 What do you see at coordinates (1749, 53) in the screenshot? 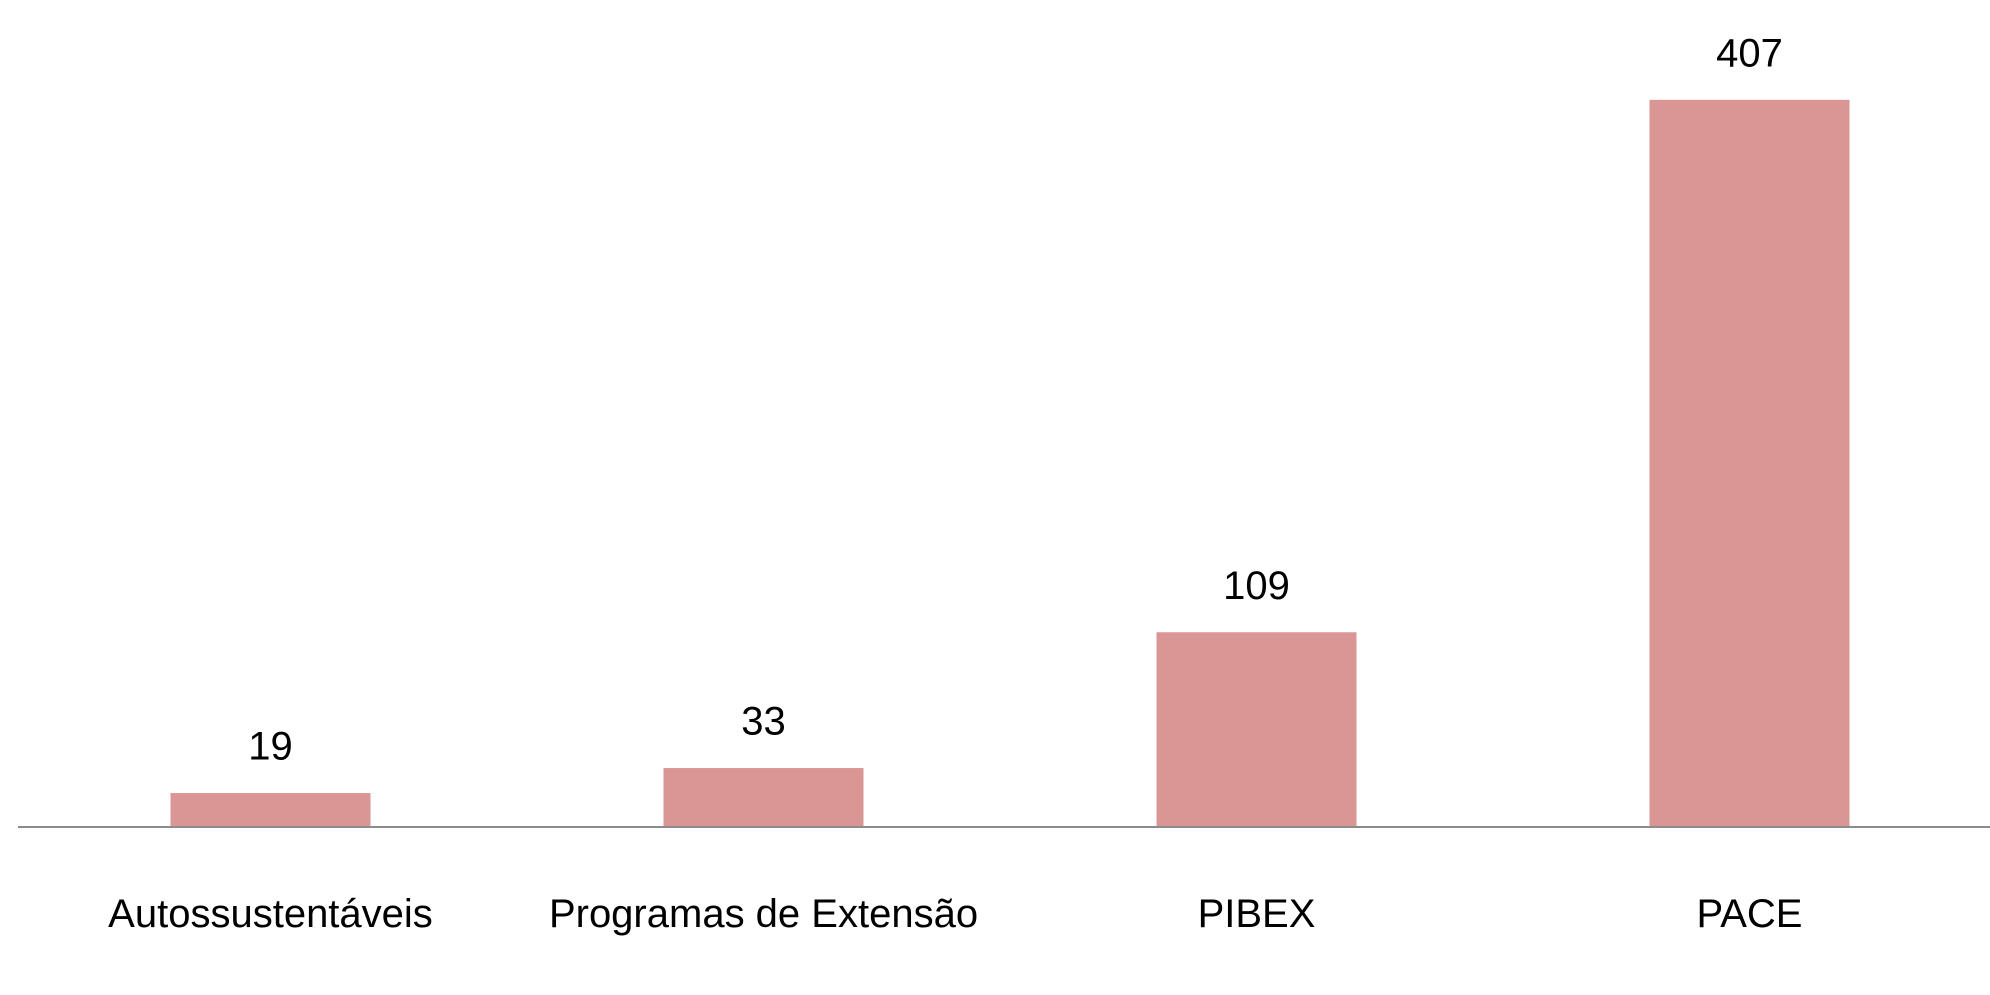
I see `value-label: 407` at bounding box center [1749, 53].